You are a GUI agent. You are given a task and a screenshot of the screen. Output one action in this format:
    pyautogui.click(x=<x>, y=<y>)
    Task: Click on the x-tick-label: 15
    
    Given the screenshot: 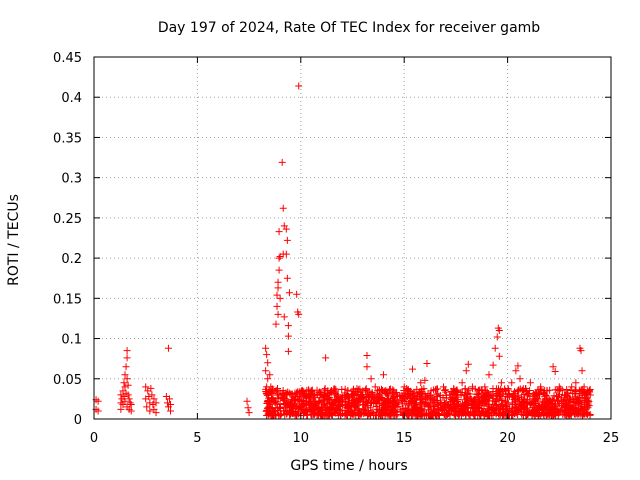 What is the action you would take?
    pyautogui.click(x=404, y=438)
    